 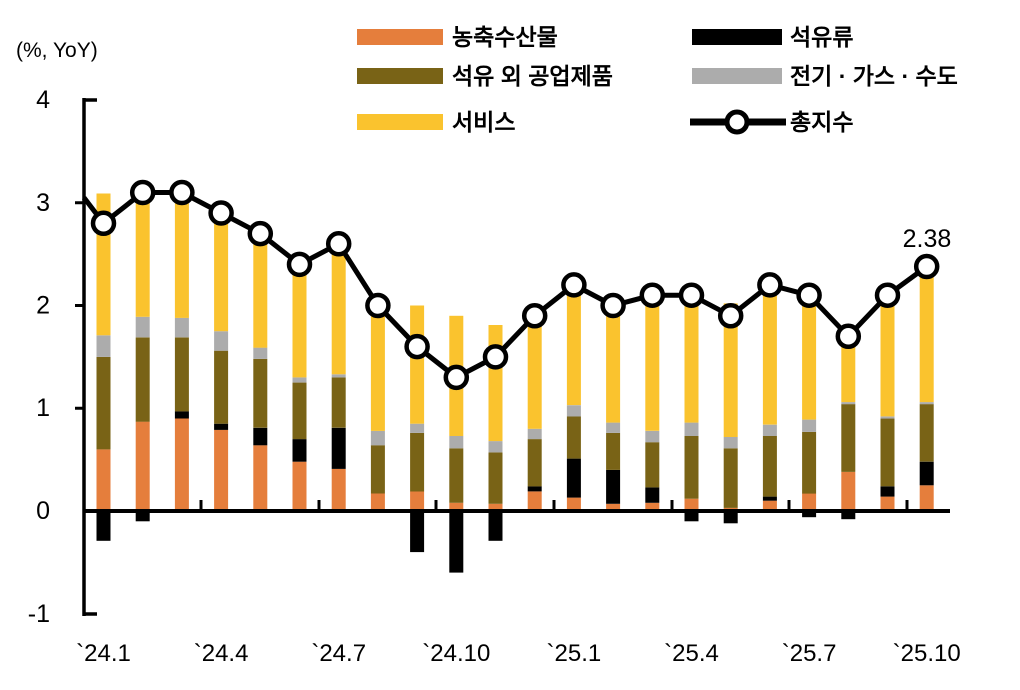 What do you see at coordinates (737, 76) in the screenshot?
I see `legend-swatch-utilities` at bounding box center [737, 76].